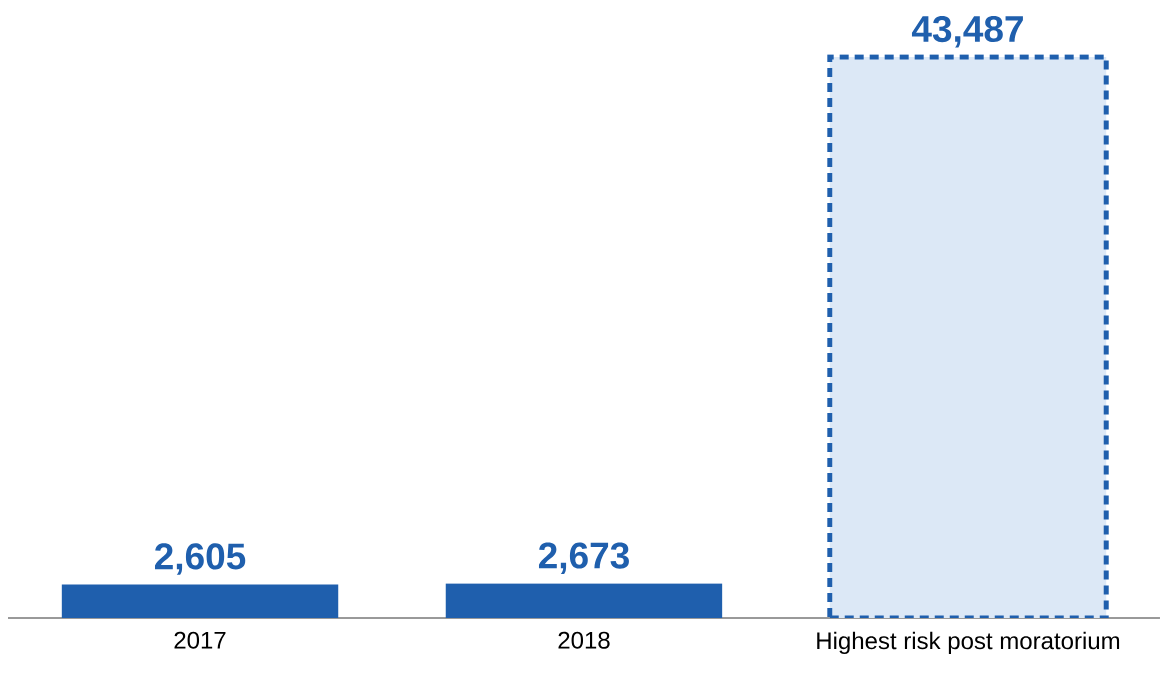 This screenshot has height=675, width=1166. I want to click on x-tick-label: 2017, so click(200, 640).